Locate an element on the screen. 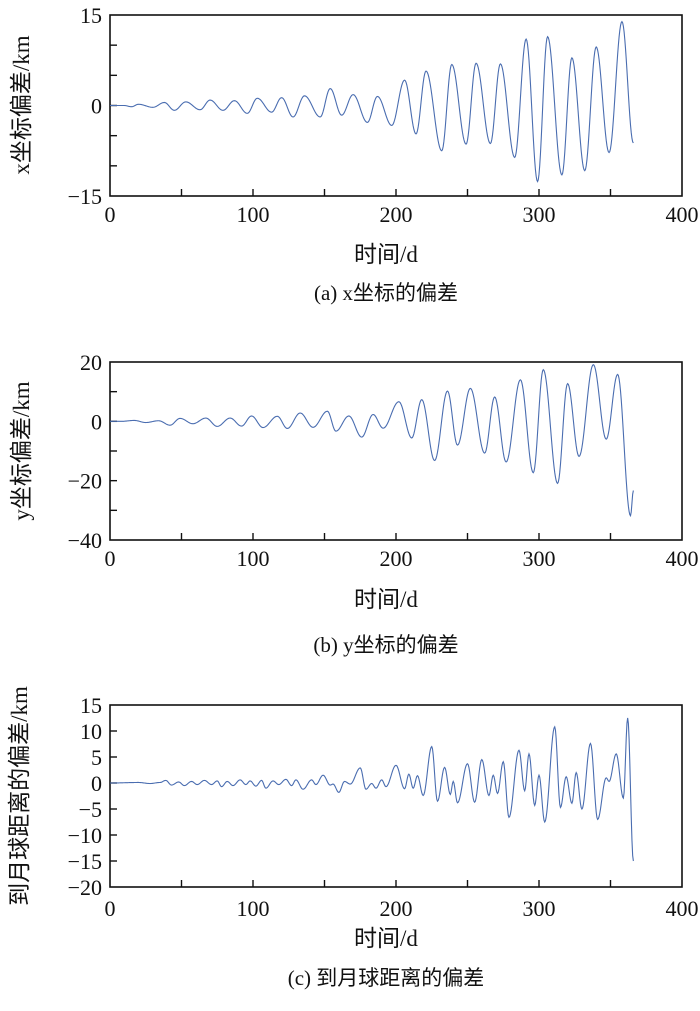 The width and height of the screenshot is (700, 1011). subfigure-caption: (b) y坐标的偏差 is located at coordinates (385, 645).